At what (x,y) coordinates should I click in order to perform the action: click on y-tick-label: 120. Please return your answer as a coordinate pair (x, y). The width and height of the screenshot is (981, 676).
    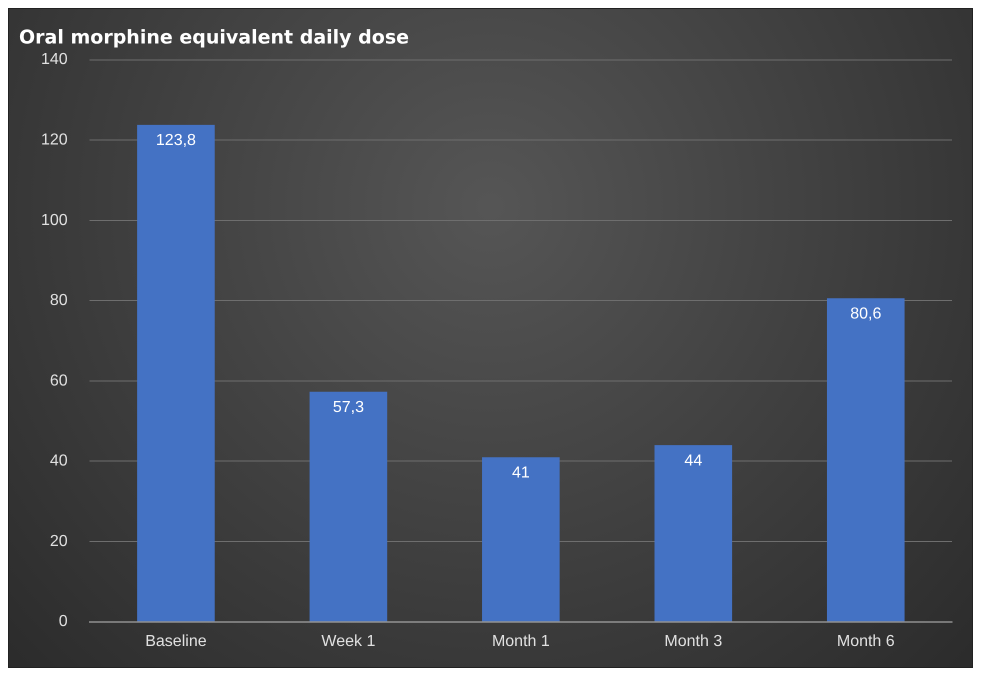
    Looking at the image, I should click on (54, 139).